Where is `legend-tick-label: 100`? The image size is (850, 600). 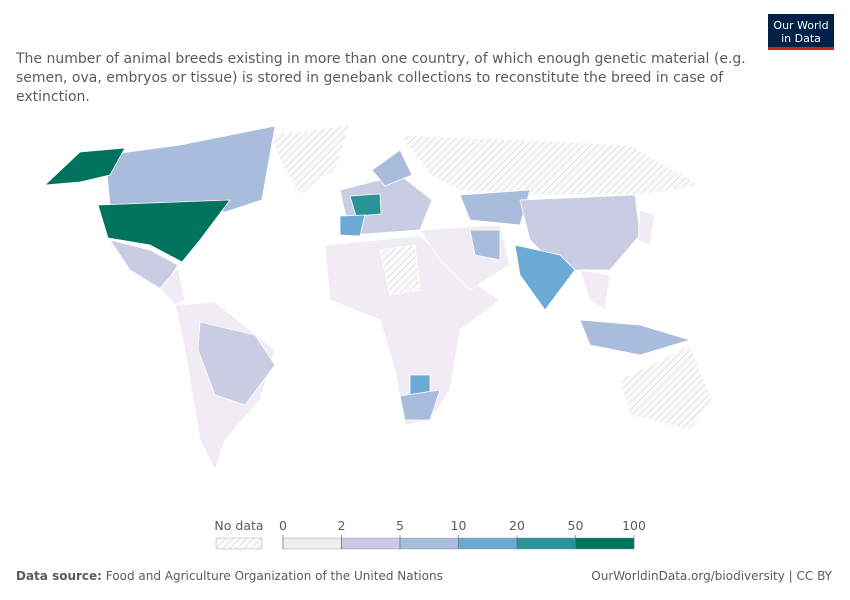
legend-tick-label: 100 is located at coordinates (634, 525).